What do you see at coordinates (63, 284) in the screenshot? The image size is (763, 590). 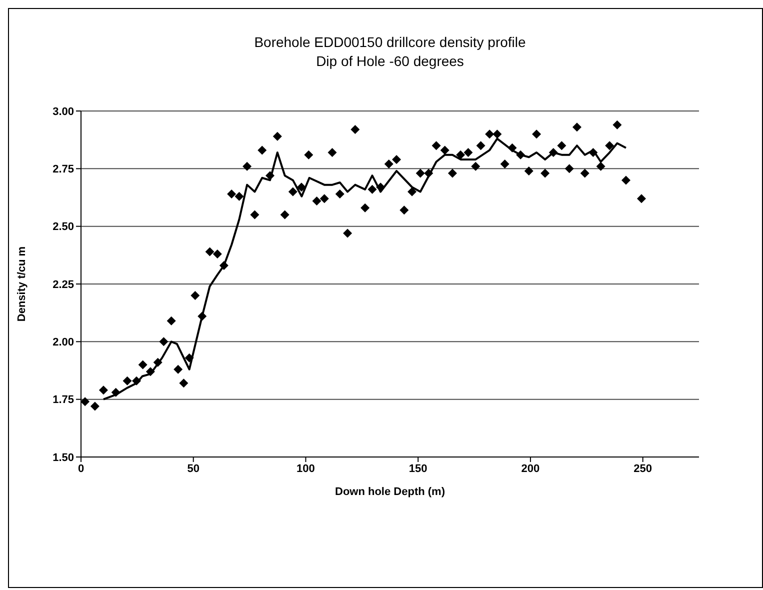 I see `y-tick-label: 2.25` at bounding box center [63, 284].